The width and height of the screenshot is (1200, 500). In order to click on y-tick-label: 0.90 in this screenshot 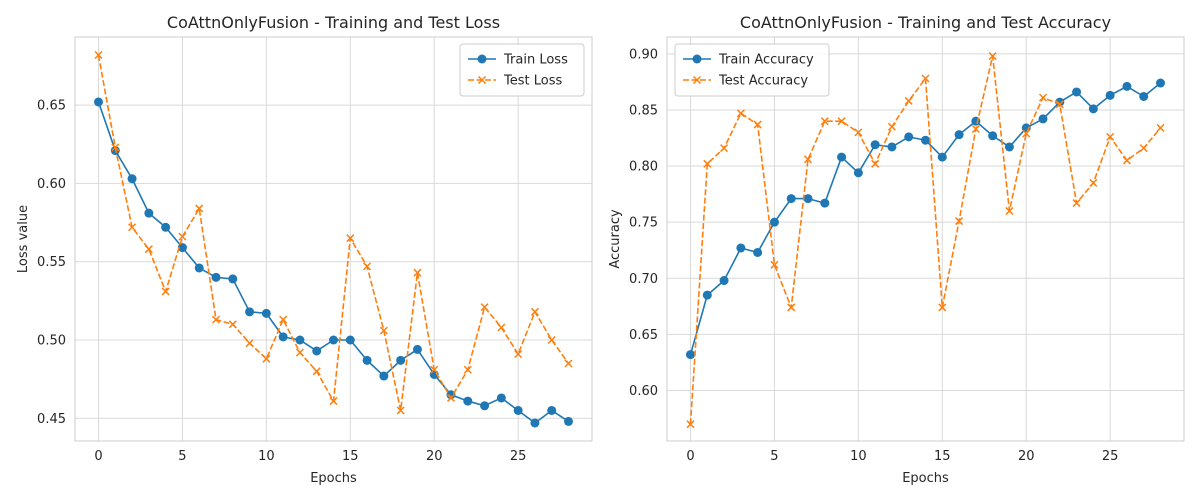, I will do `click(643, 54)`.